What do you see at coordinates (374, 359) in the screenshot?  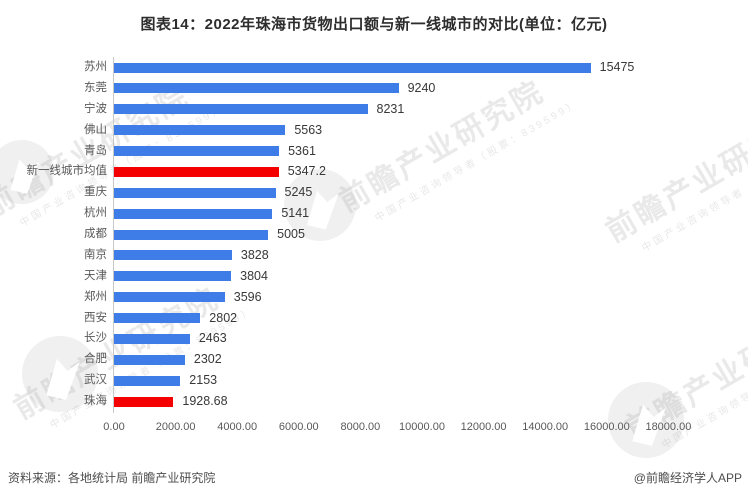 I see `bar-row: 合肥 2302` at bounding box center [374, 359].